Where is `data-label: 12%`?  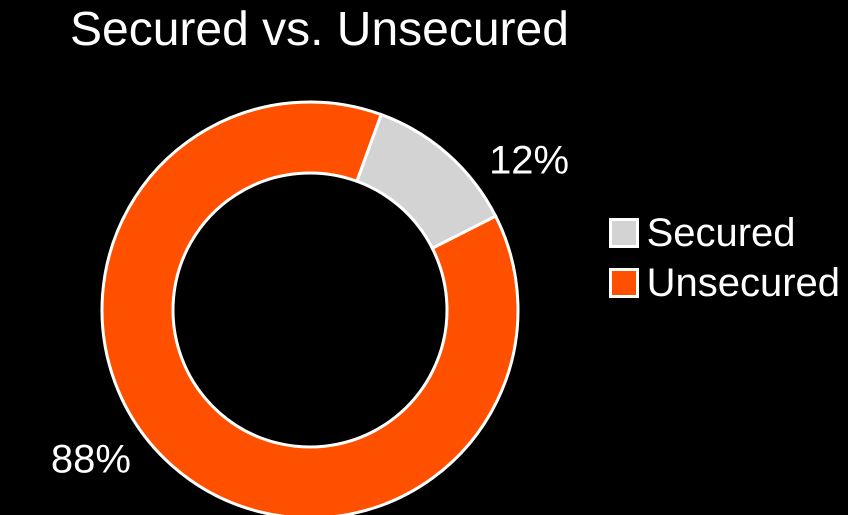
data-label: 12% is located at coordinates (529, 160).